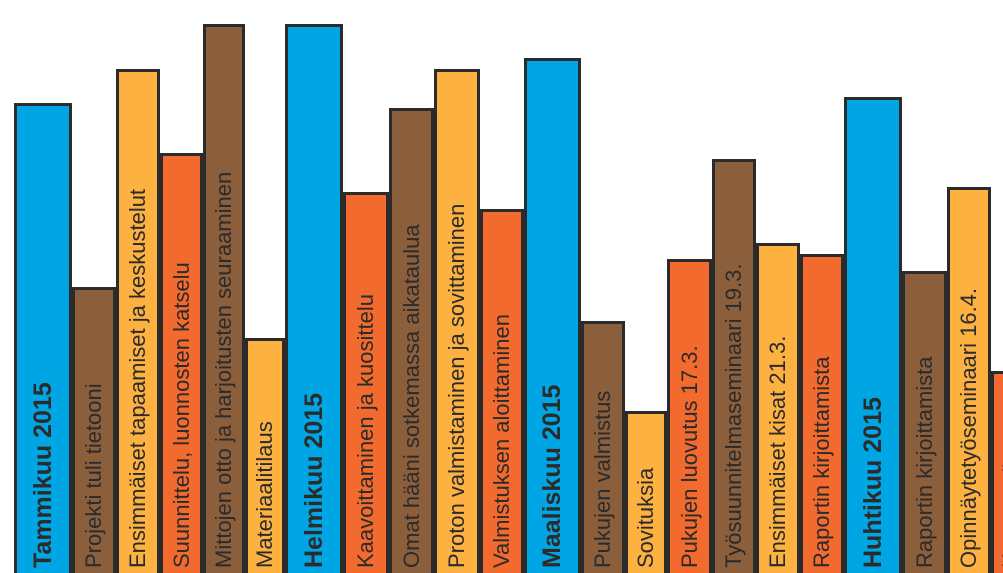 The height and width of the screenshot is (573, 1003). I want to click on event-label: Kaavoittaminen ja kuosittelu, so click(365, 431).